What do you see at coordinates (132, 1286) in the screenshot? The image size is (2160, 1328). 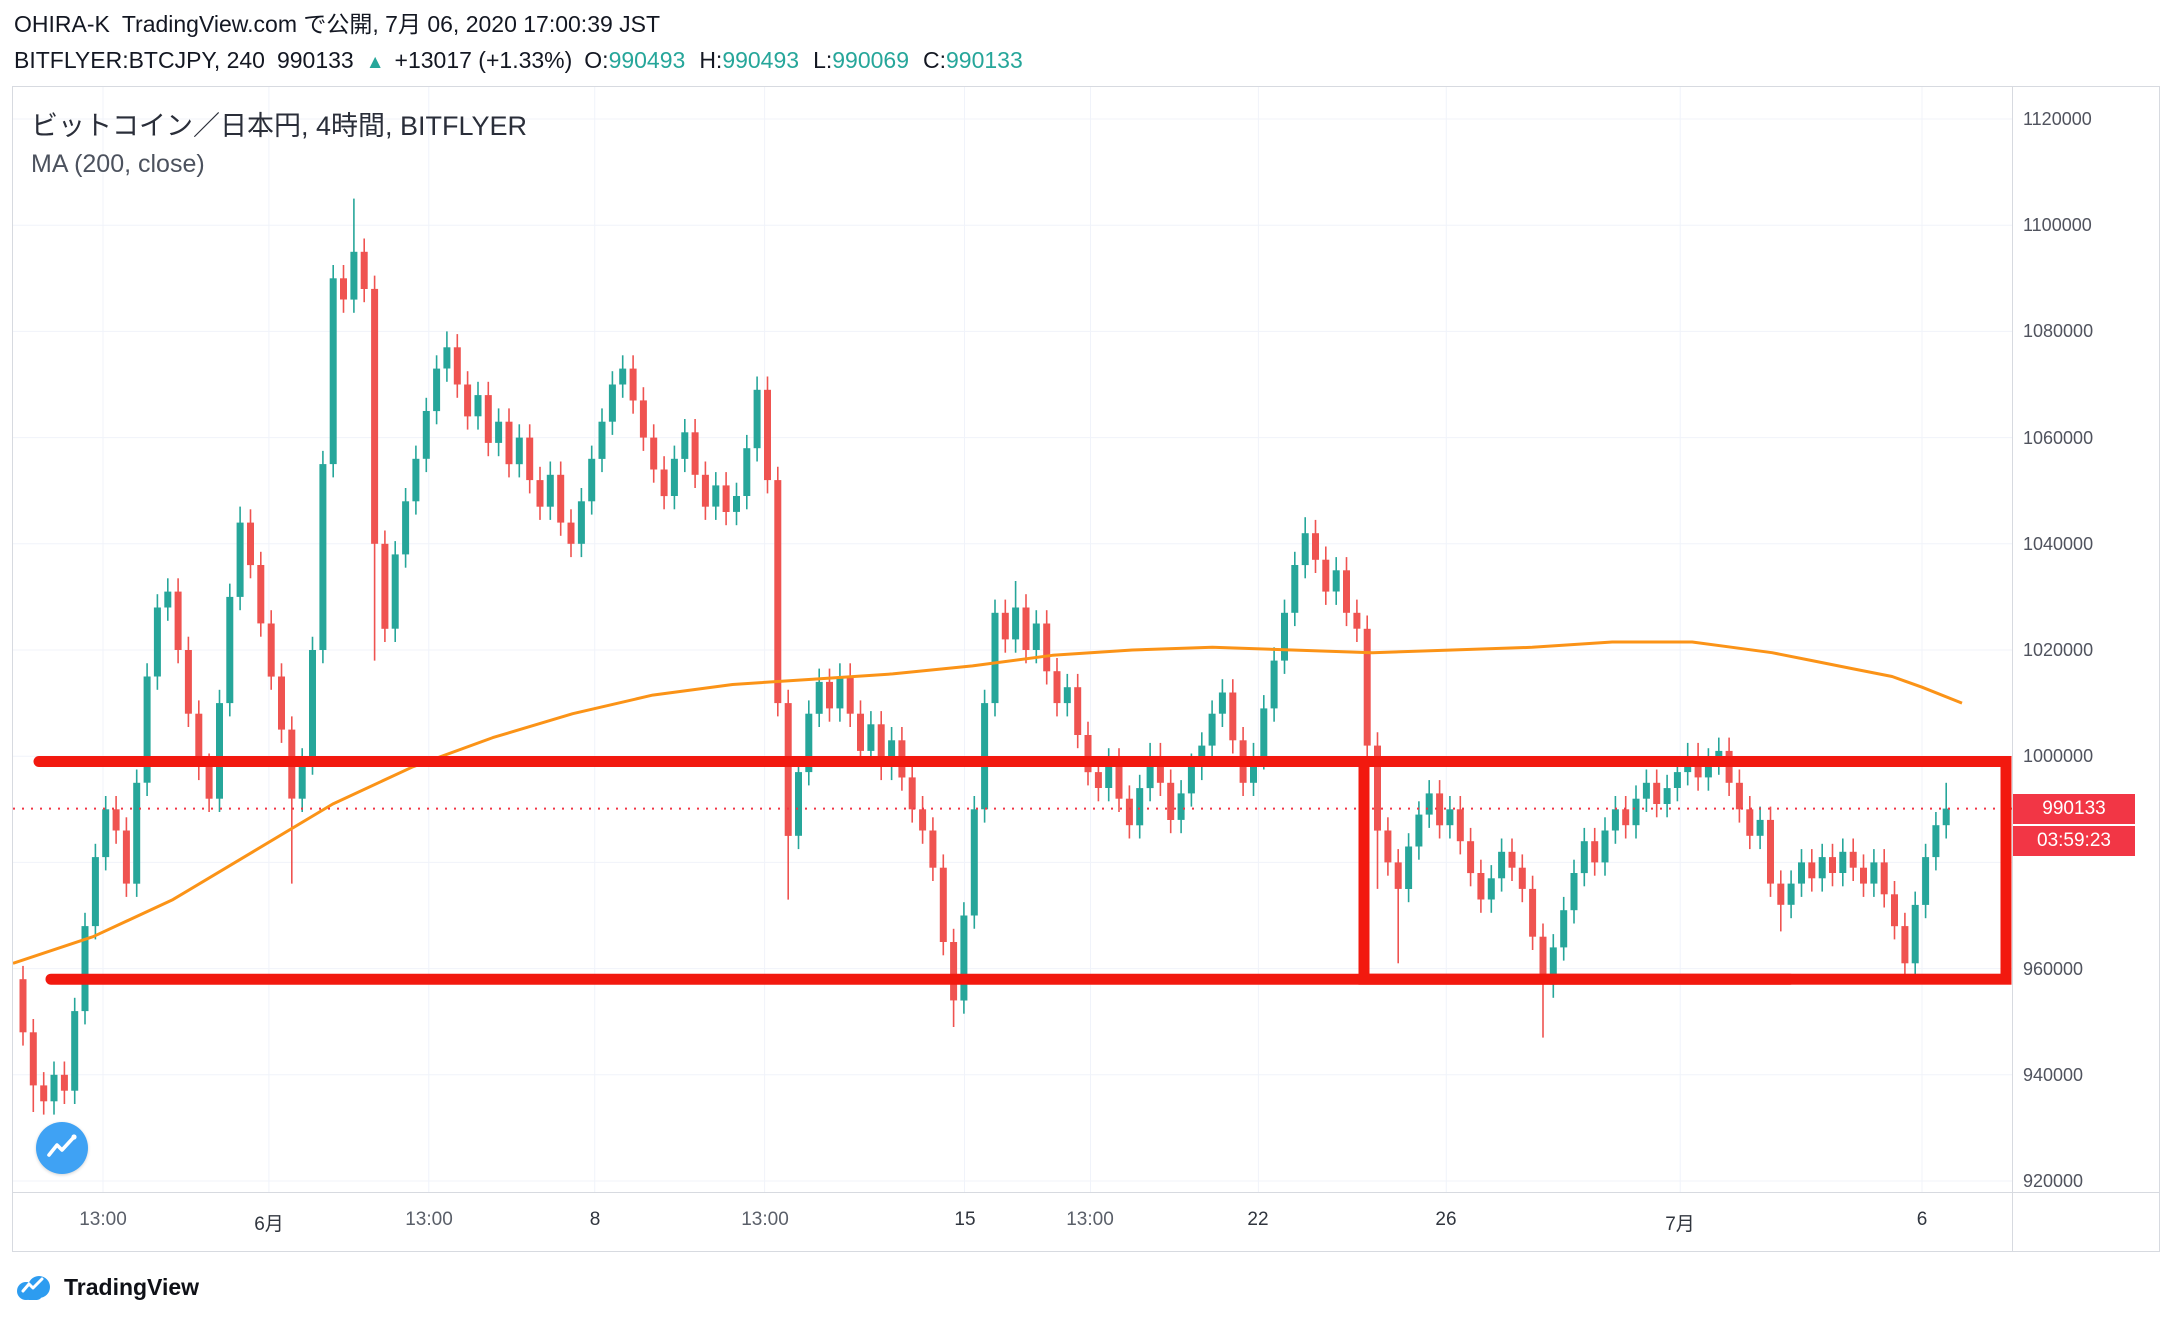 I see `brand-name: TradingView` at bounding box center [132, 1286].